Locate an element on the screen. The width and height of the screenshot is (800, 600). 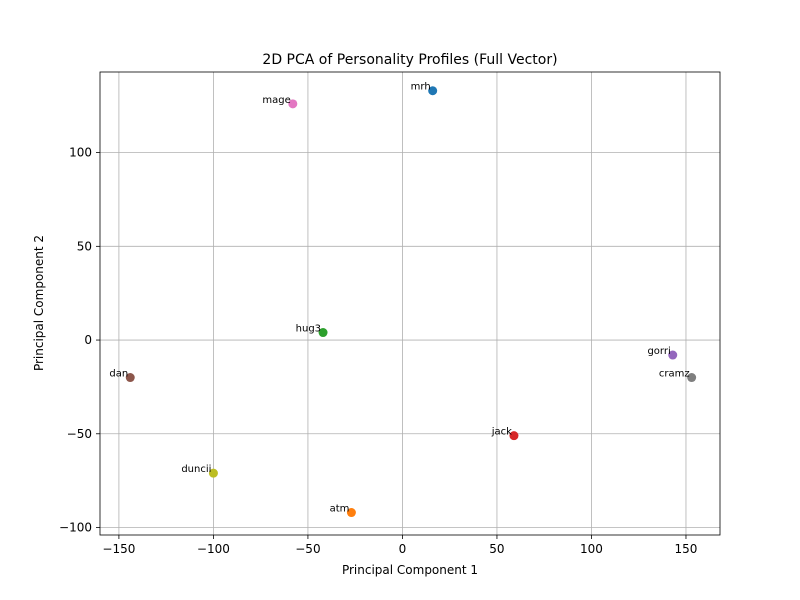
data-point-label-mage: mage is located at coordinates (276, 100).